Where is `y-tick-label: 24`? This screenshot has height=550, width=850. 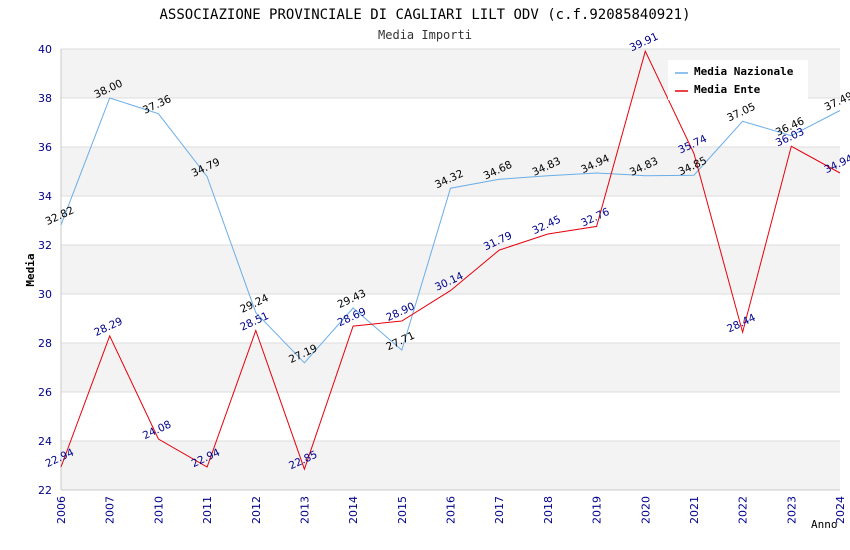 y-tick-label: 24 is located at coordinates (45, 441).